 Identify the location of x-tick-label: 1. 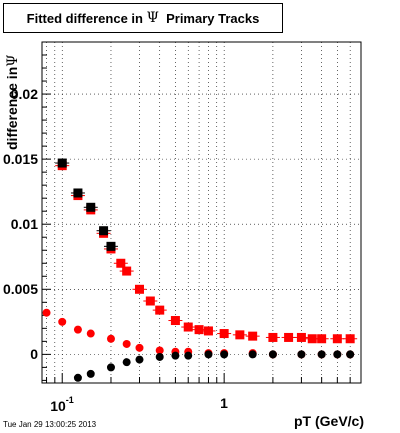
(224, 403).